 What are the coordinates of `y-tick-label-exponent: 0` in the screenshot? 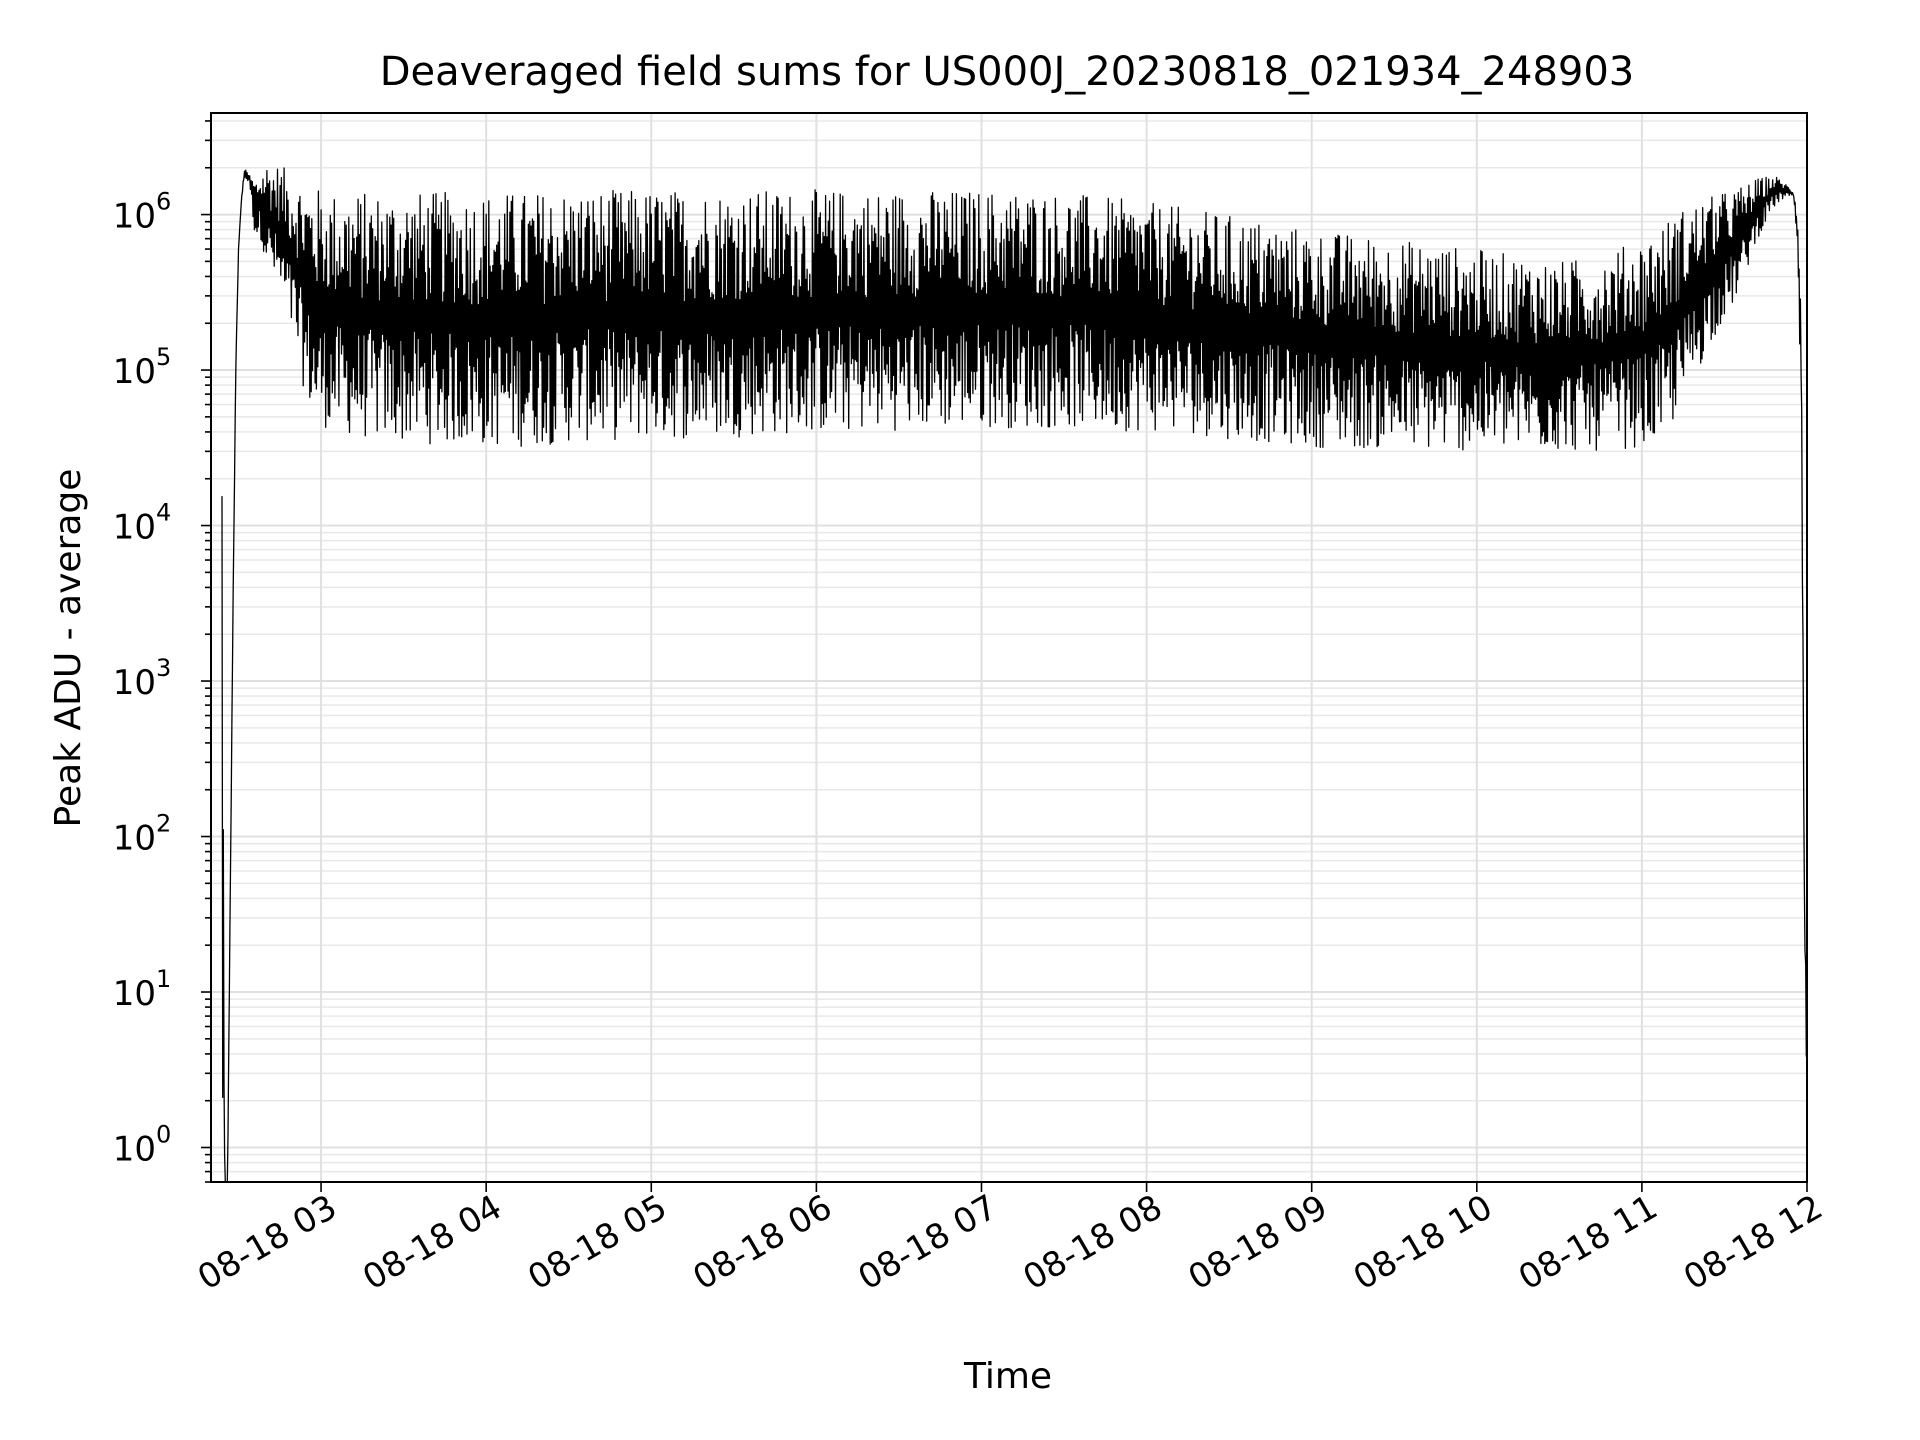 It's located at (163, 1135).